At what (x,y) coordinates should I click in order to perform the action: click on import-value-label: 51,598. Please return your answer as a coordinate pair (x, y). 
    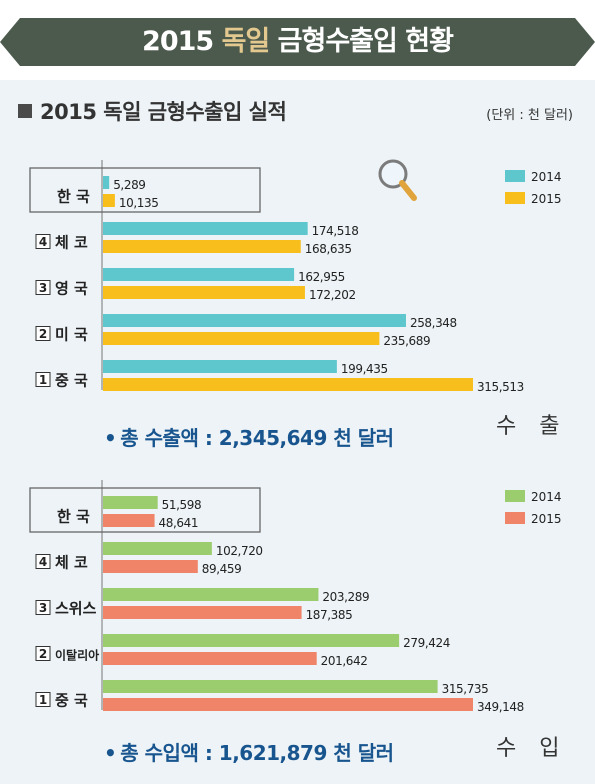
    Looking at the image, I should click on (182, 505).